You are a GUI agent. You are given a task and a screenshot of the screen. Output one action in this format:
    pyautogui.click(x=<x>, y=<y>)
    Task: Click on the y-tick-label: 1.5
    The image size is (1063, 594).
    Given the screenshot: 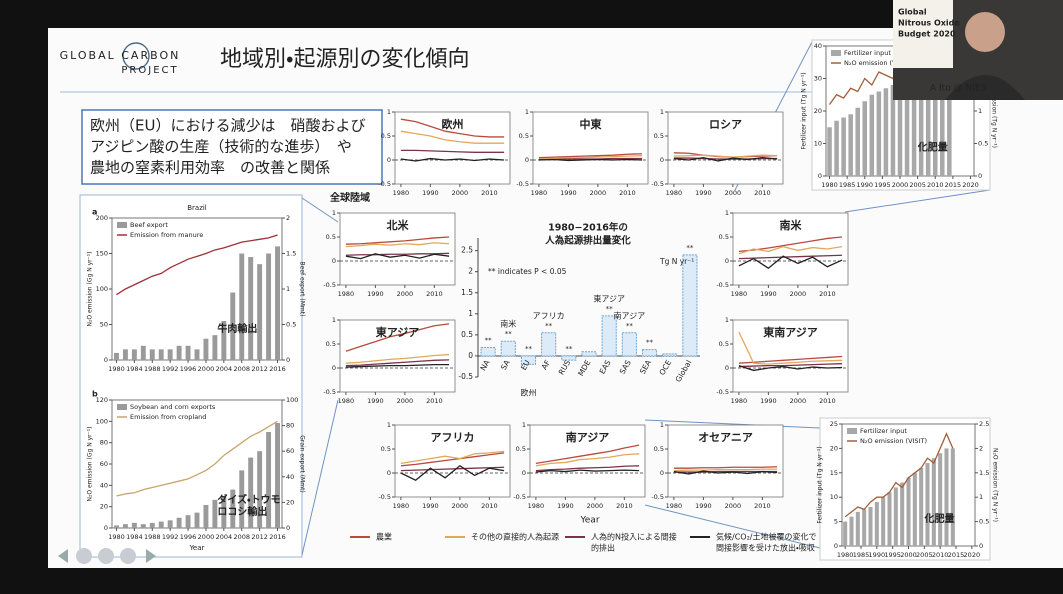 What is the action you would take?
    pyautogui.click(x=467, y=292)
    